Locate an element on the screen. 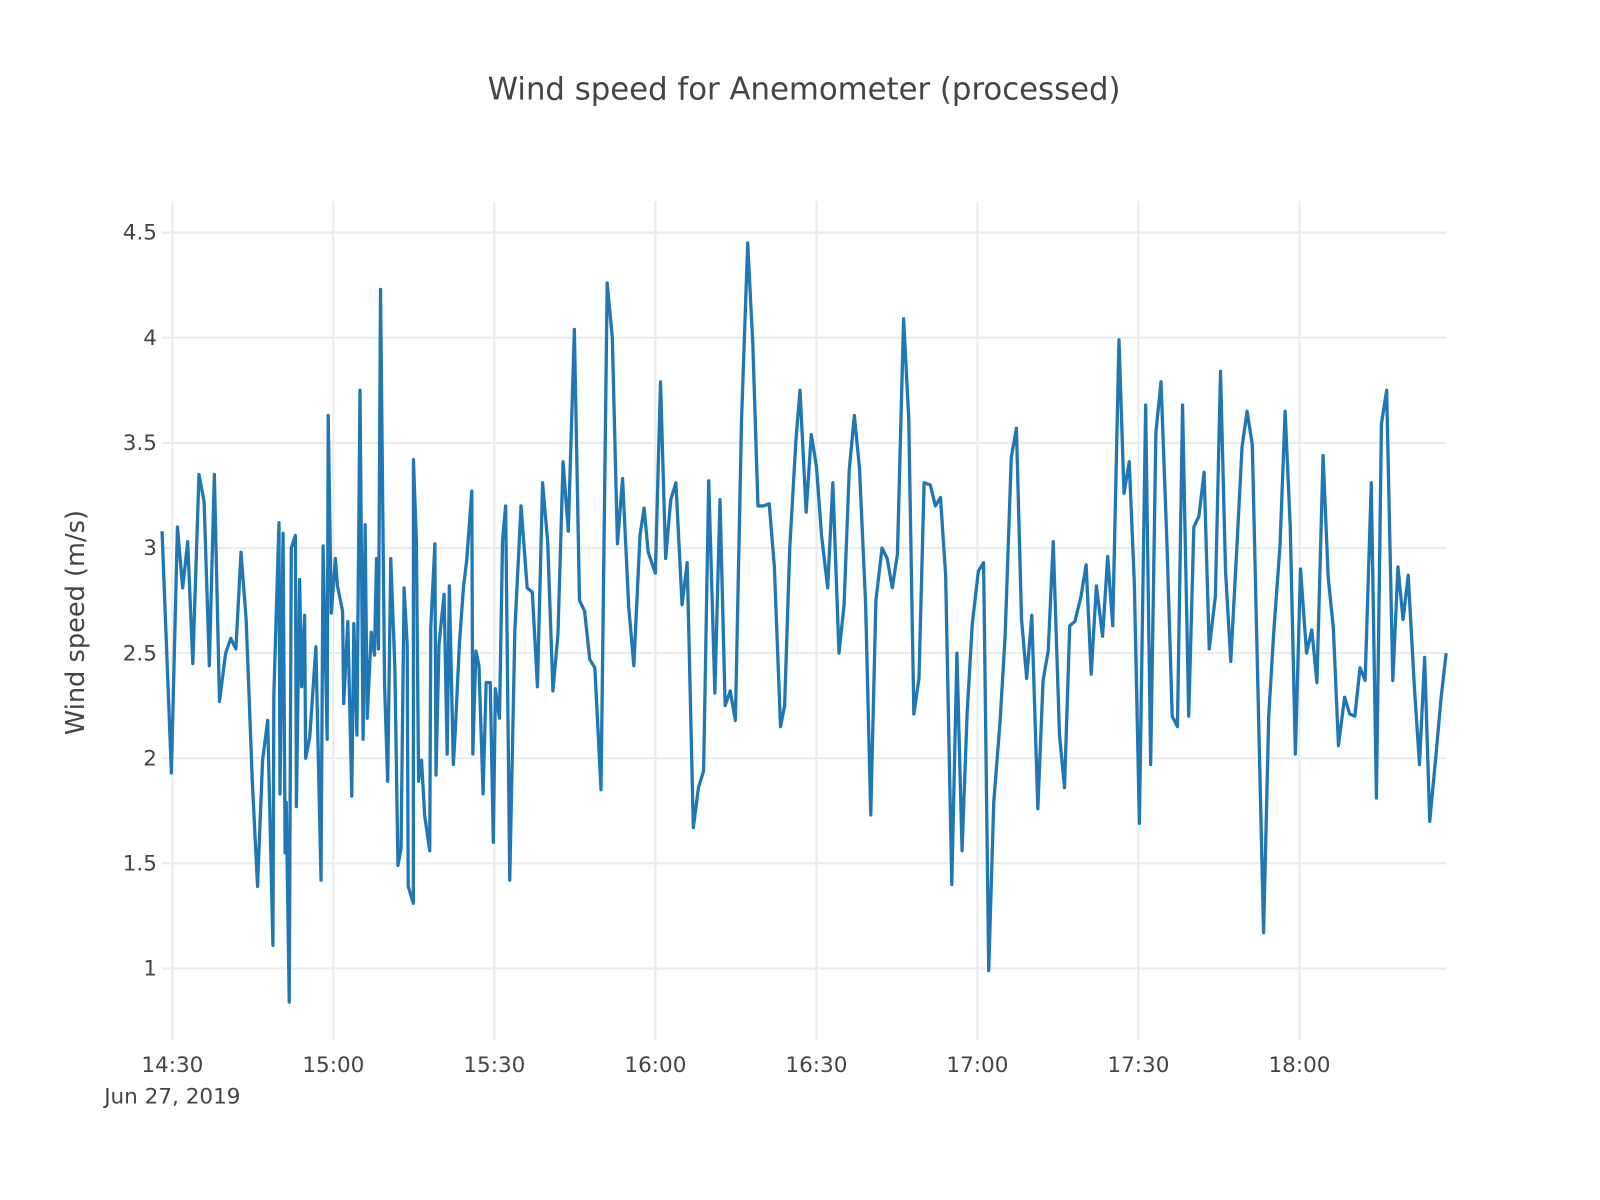  x-tick-label: 16:30 is located at coordinates (816, 1065).